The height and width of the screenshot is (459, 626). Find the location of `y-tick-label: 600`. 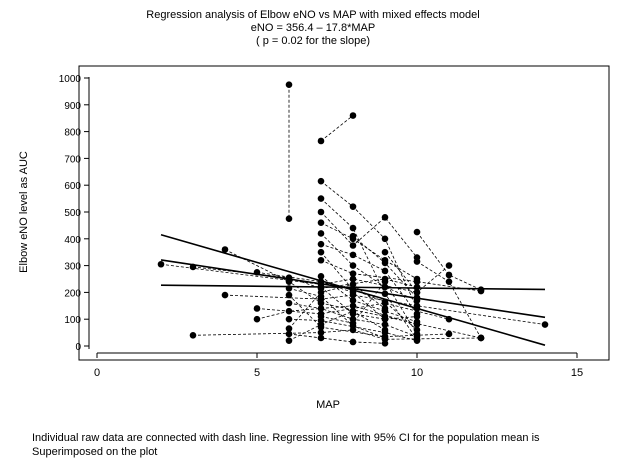

y-tick-label: 600 is located at coordinates (72, 186).